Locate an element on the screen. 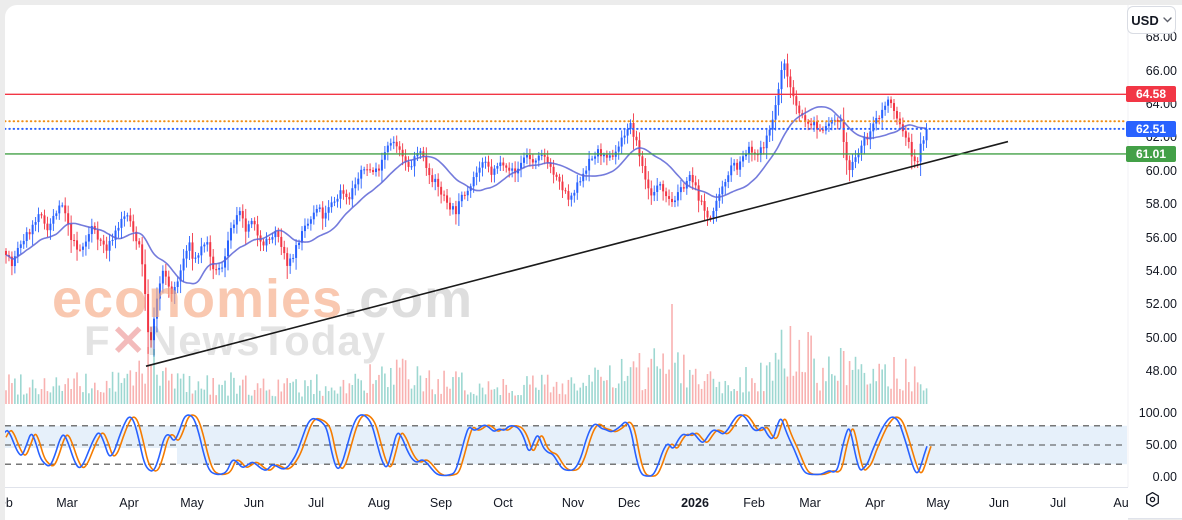 The image size is (1182, 520). month-label: Oct is located at coordinates (503, 503).